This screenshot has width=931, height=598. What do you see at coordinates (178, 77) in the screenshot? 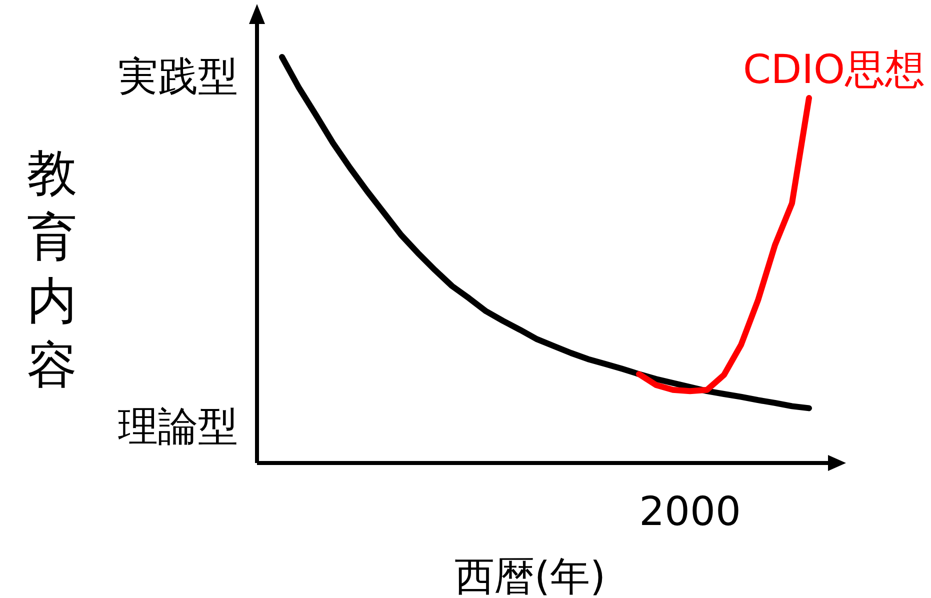
I see `text: 実践型` at bounding box center [178, 77].